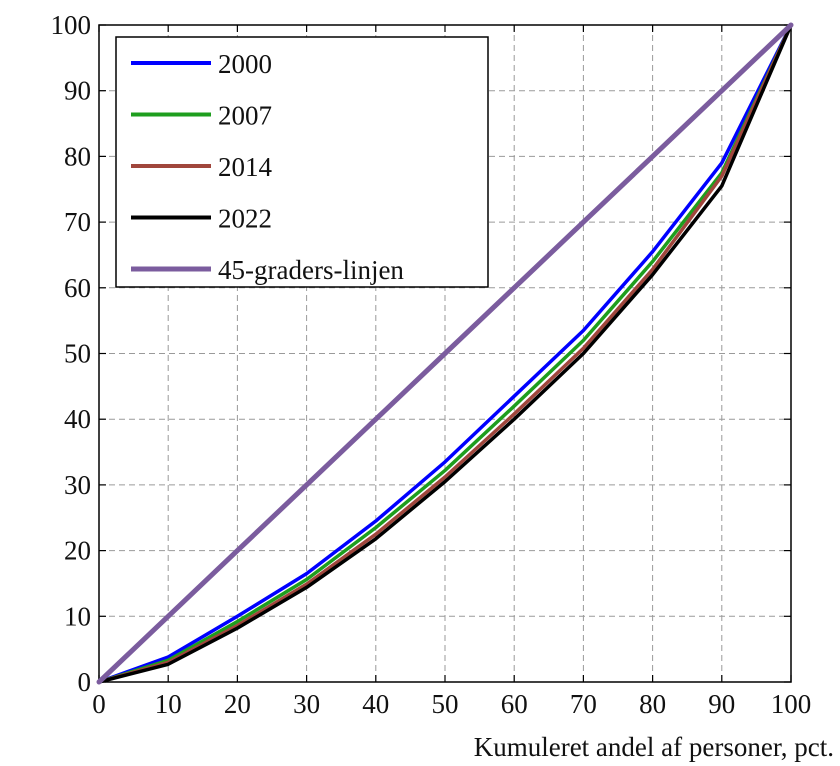 The width and height of the screenshot is (840, 766). I want to click on legend-label: 2000, so click(245, 64).